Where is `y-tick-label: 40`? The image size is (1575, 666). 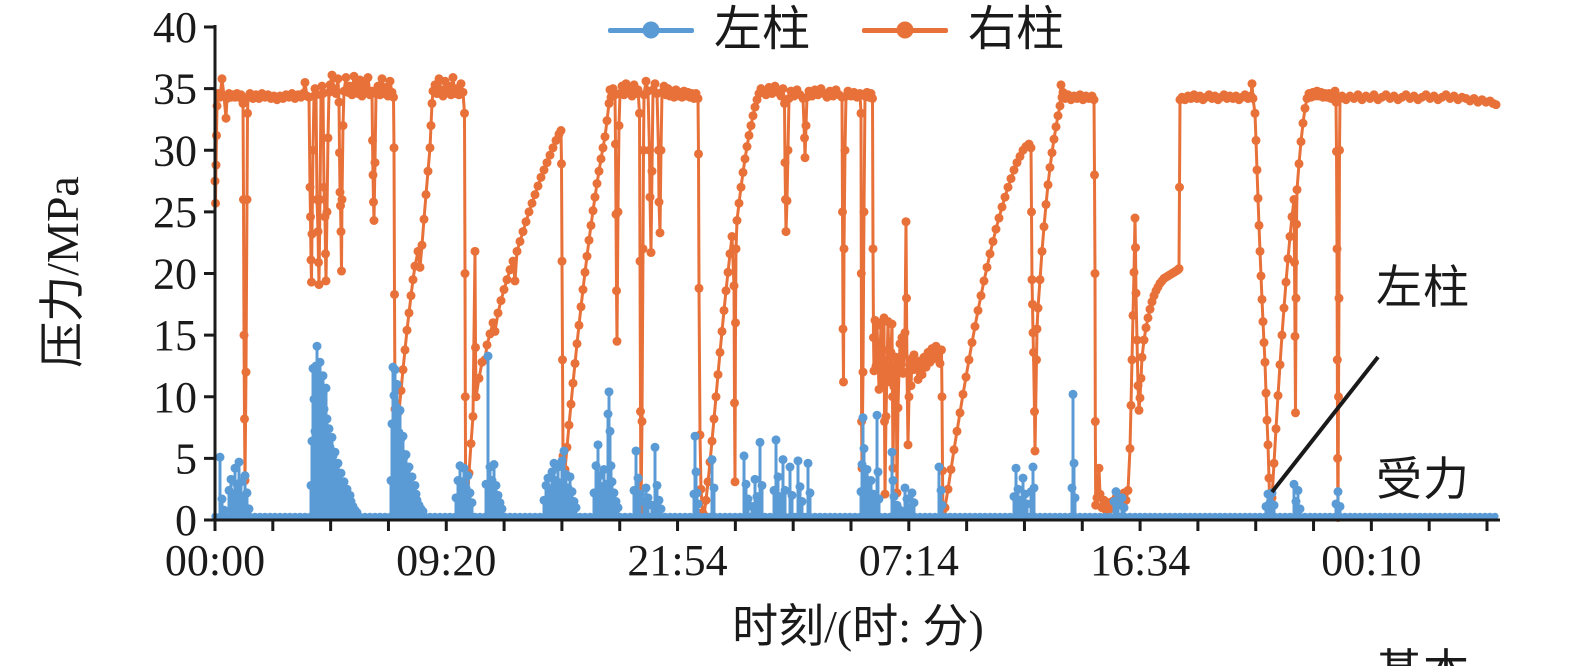
y-tick-label: 40 is located at coordinates (175, 27).